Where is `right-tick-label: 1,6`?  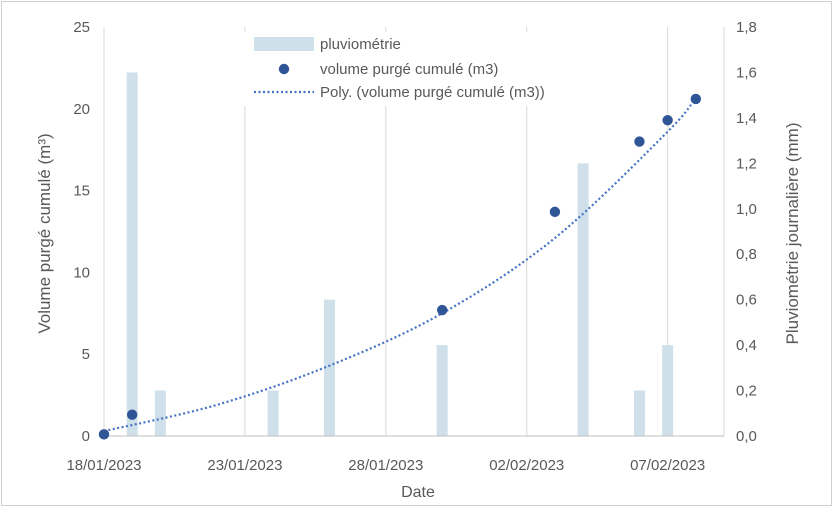 right-tick-label: 1,6 is located at coordinates (746, 72).